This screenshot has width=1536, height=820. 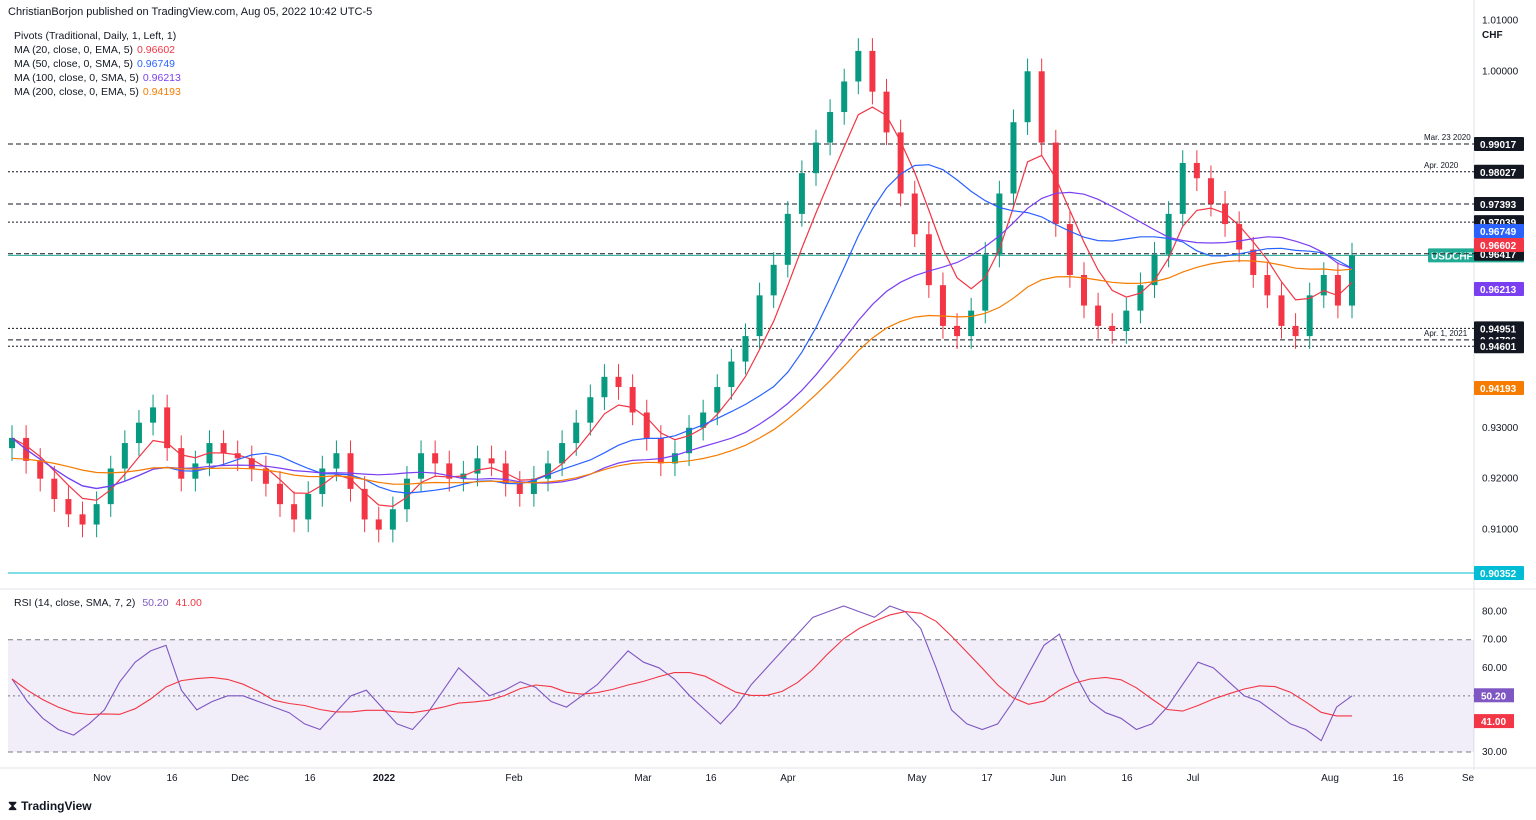 I want to click on level-tag-price-9: 0.94601, so click(x=1498, y=347).